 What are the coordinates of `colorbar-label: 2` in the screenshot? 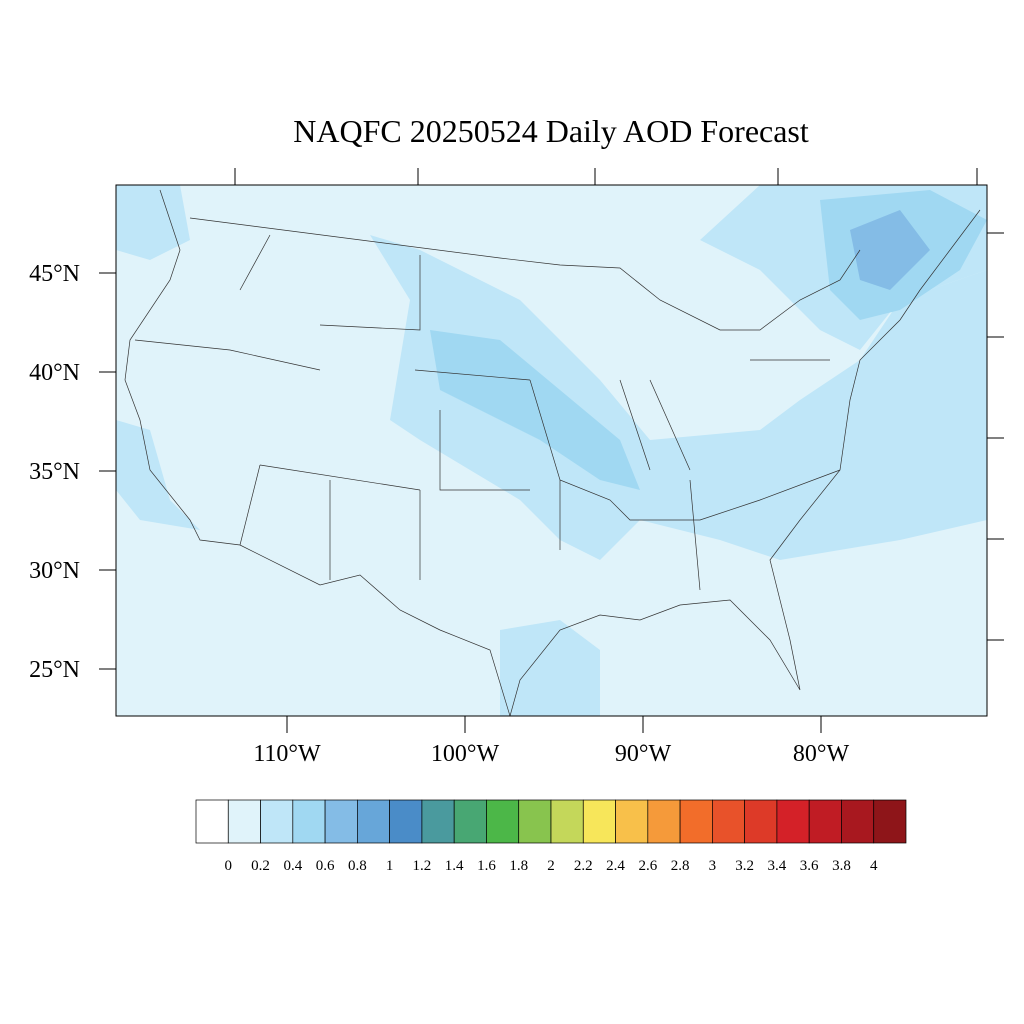 It's located at (551, 866).